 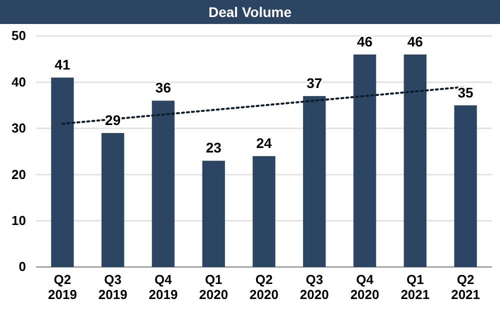 What do you see at coordinates (365, 287) in the screenshot?
I see `x-tick-label: Q4 2020` at bounding box center [365, 287].